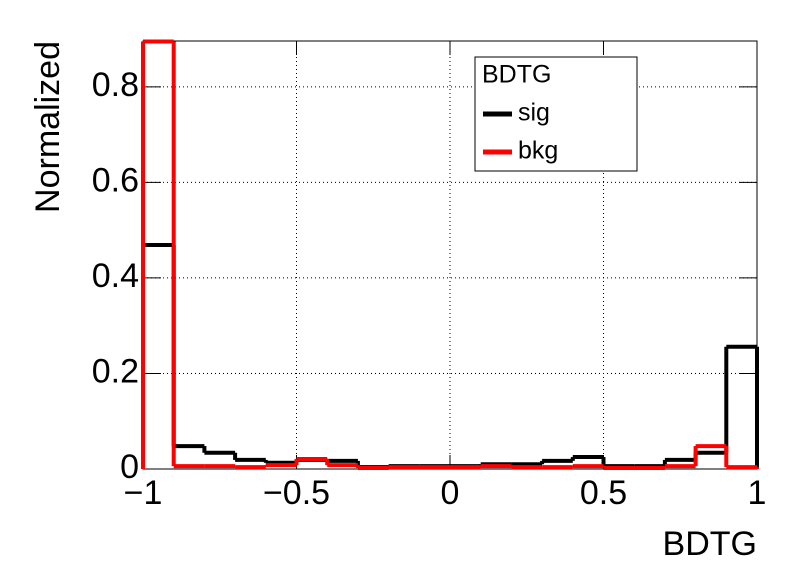 The width and height of the screenshot is (796, 572). Describe the element at coordinates (757, 493) in the screenshot. I see `x-tick-label: 1` at that location.